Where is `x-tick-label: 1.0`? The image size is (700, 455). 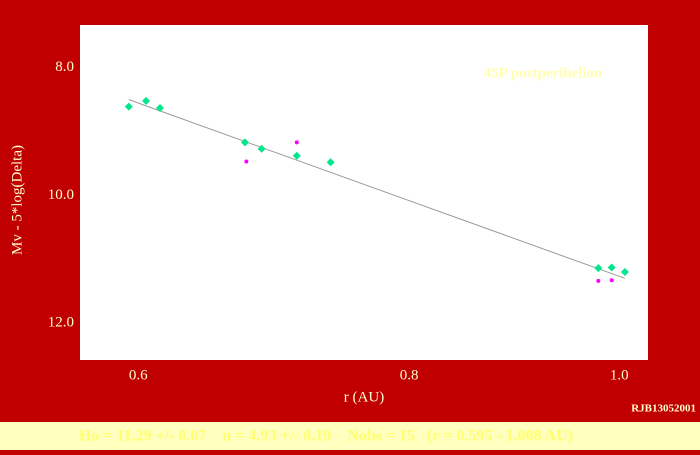 x-tick-label: 1.0 is located at coordinates (619, 375).